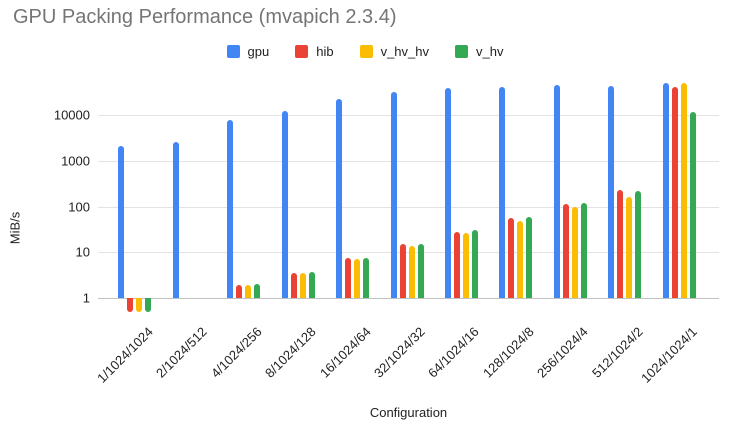 The image size is (730, 430). What do you see at coordinates (82, 252) in the screenshot?
I see `y-tick-label-10: 10` at bounding box center [82, 252].